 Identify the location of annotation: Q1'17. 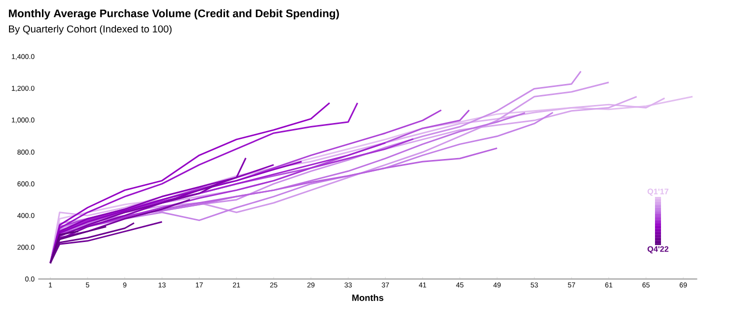
(658, 192).